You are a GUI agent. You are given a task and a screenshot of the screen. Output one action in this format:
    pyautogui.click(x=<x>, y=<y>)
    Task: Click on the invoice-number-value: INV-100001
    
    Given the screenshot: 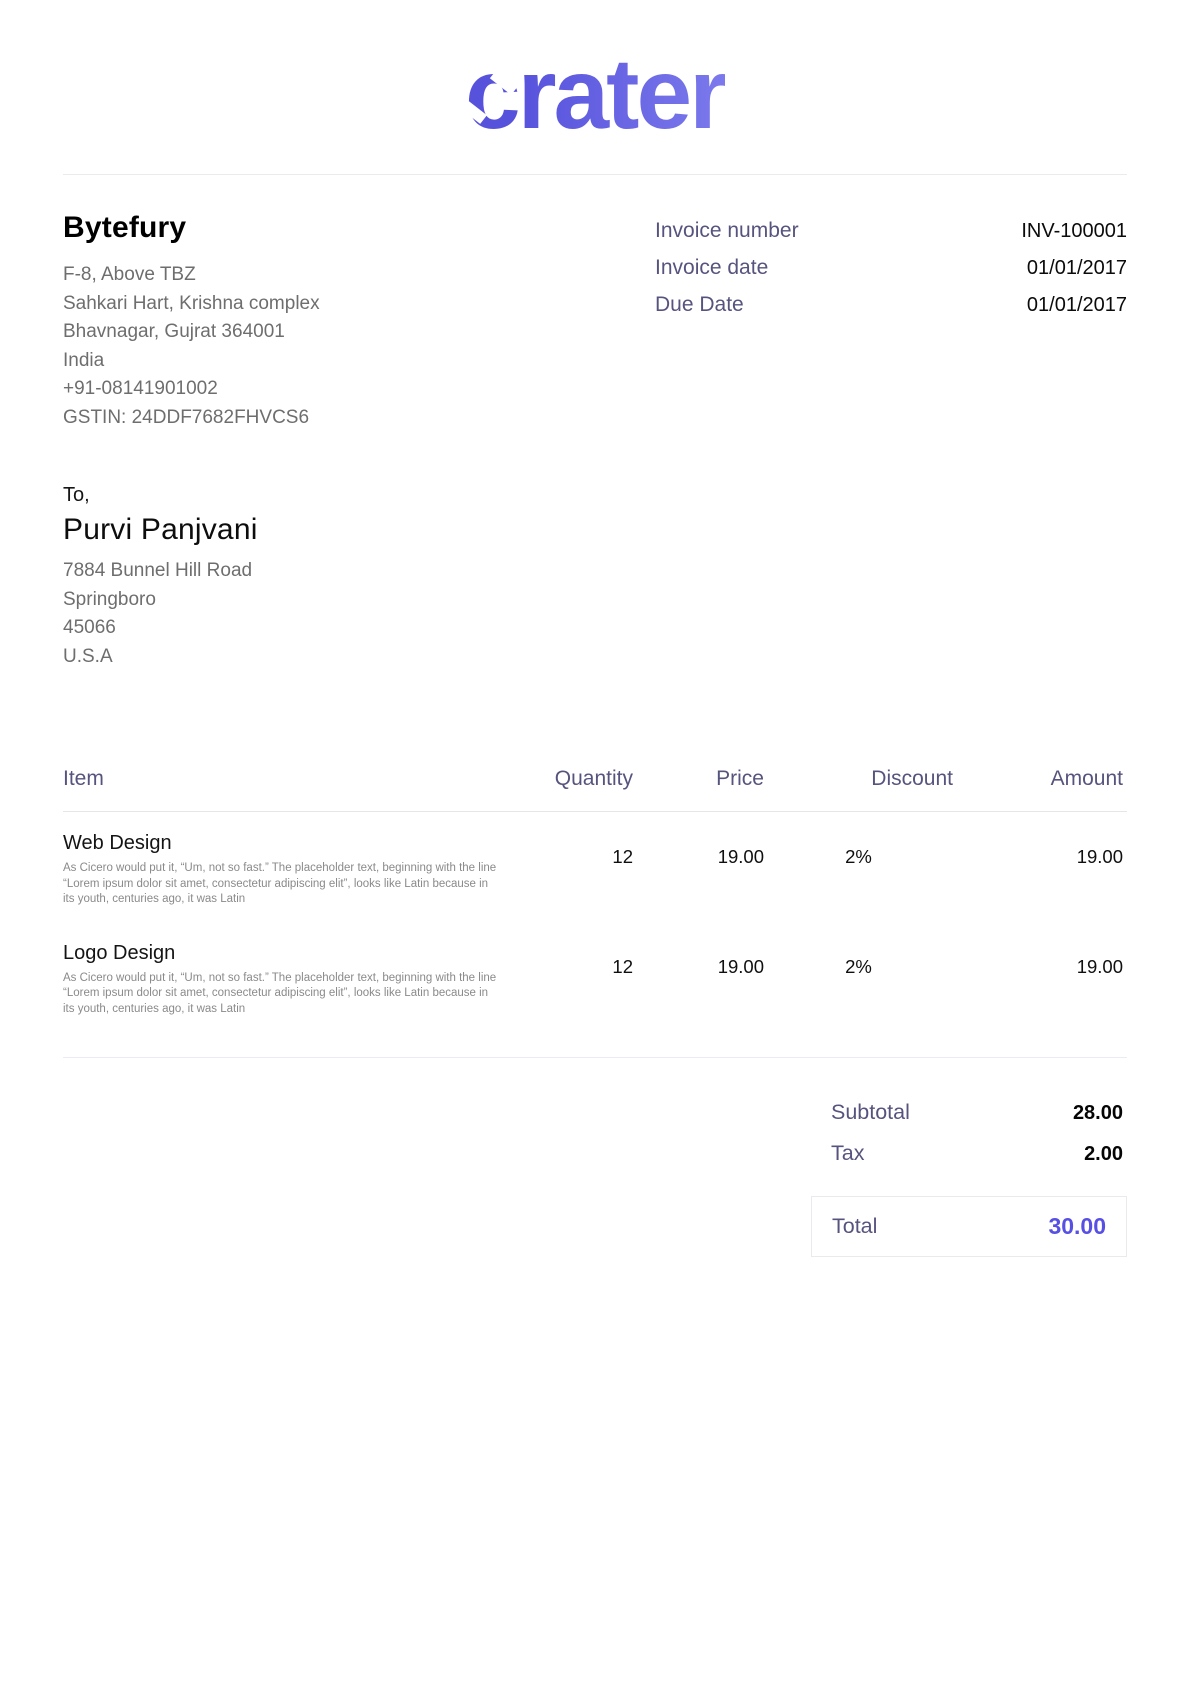 What is the action you would take?
    pyautogui.click(x=1074, y=231)
    